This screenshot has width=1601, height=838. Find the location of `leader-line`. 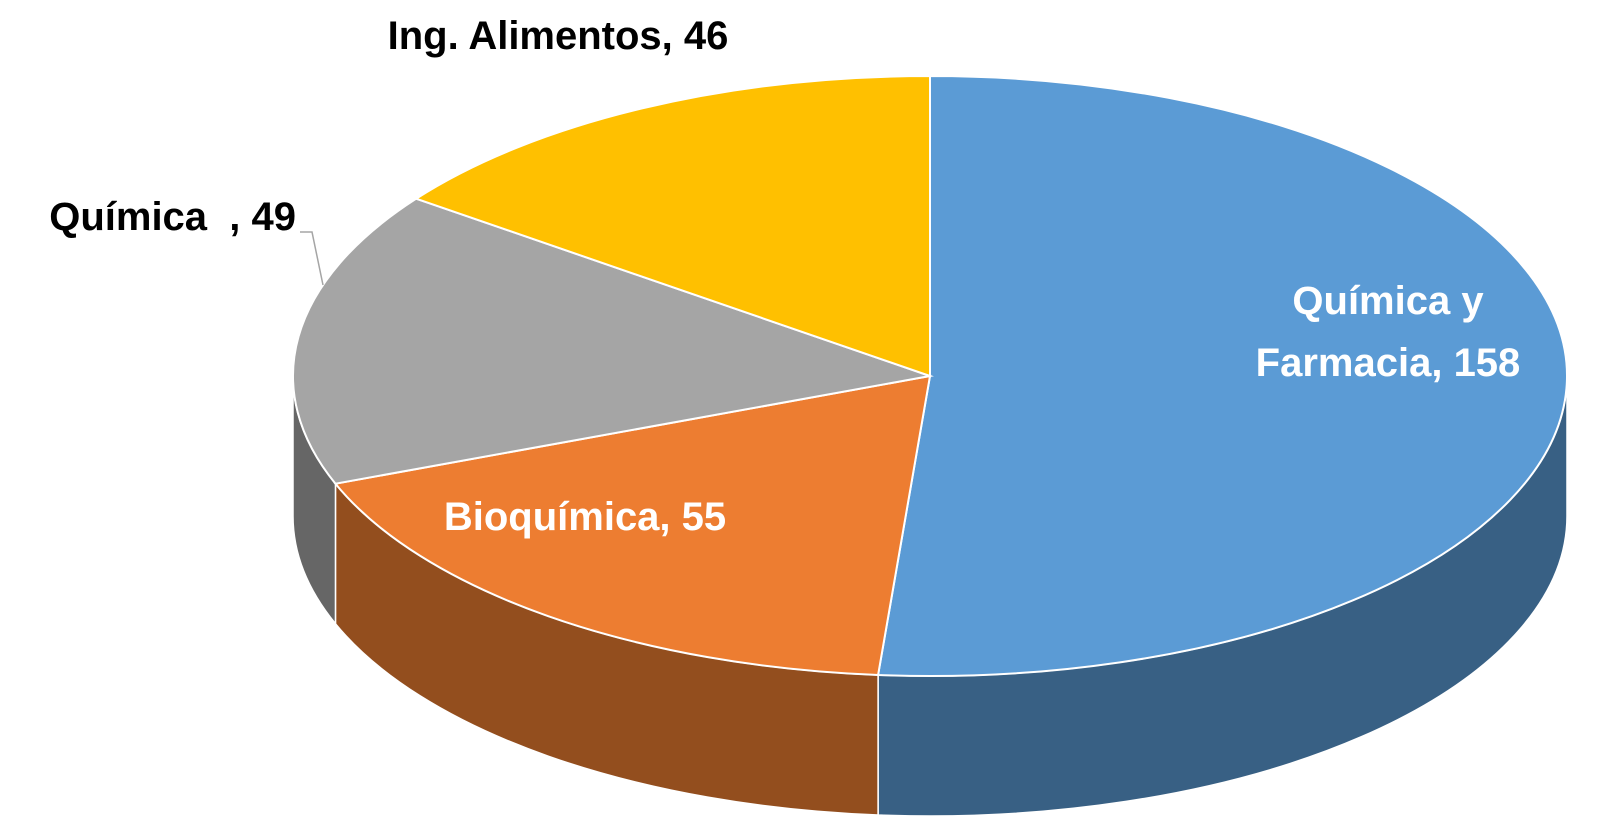

leader-line is located at coordinates (312, 258).